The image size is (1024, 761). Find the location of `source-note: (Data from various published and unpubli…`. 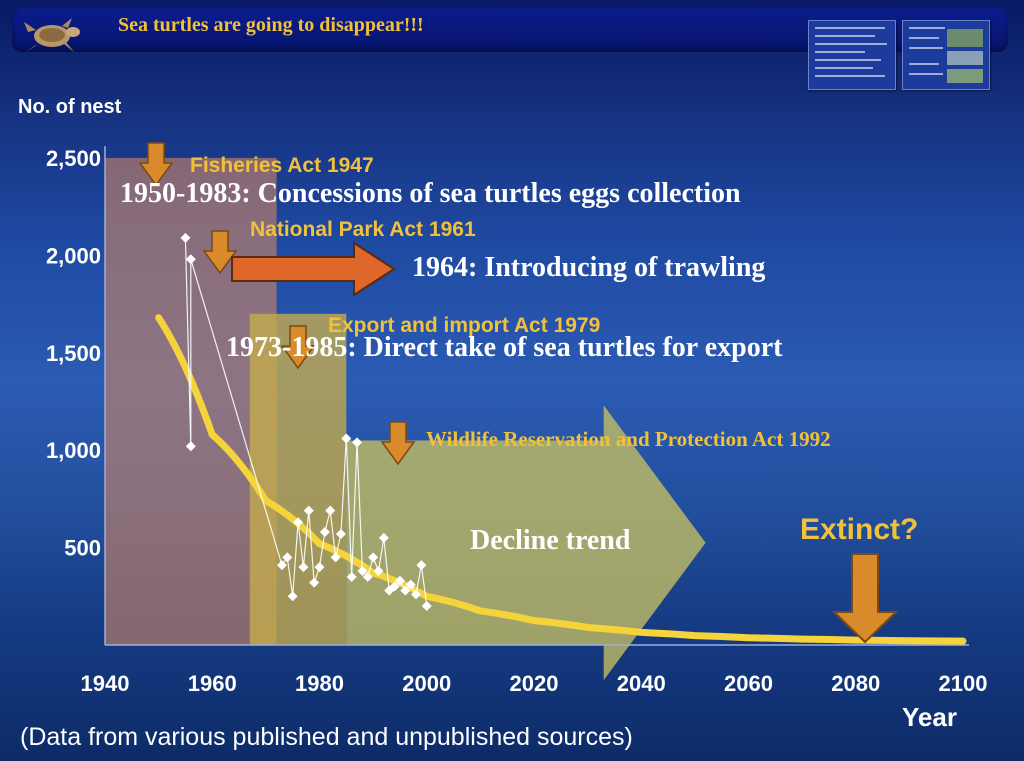

source-note: (Data from various published and unpubli… is located at coordinates (326, 737).